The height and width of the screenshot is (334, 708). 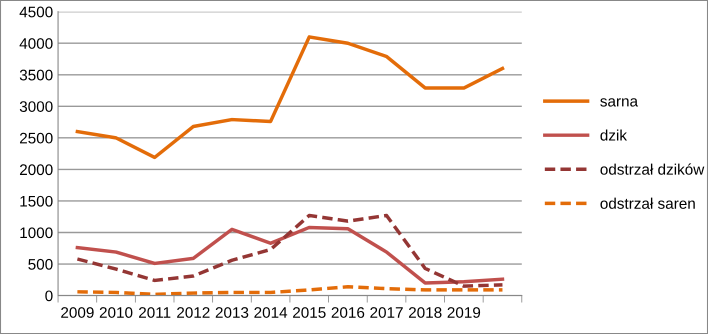 What do you see at coordinates (36, 106) in the screenshot?
I see `y-tick-label: 3000` at bounding box center [36, 106].